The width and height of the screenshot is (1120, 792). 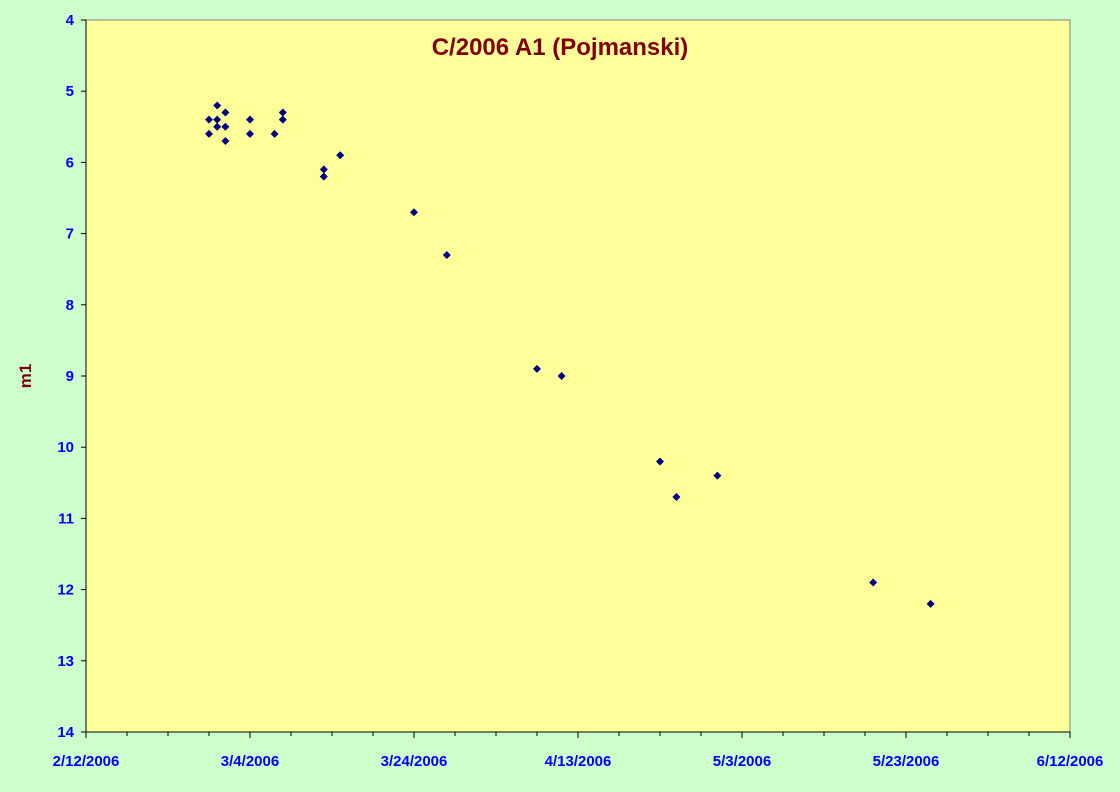 I want to click on y-tick-label: 4, so click(x=70, y=20).